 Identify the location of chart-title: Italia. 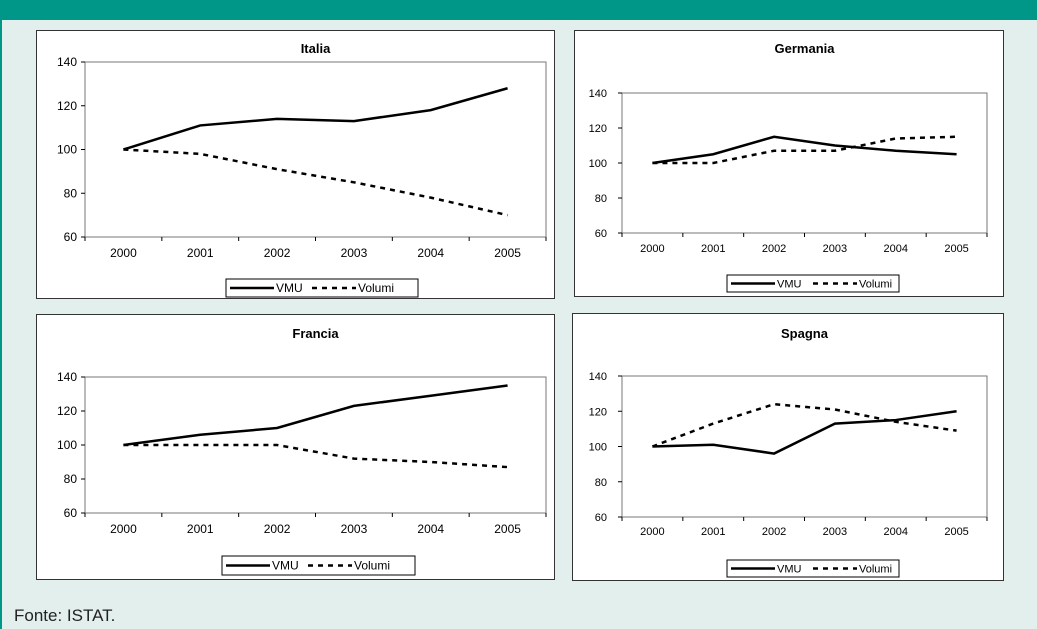
(316, 48).